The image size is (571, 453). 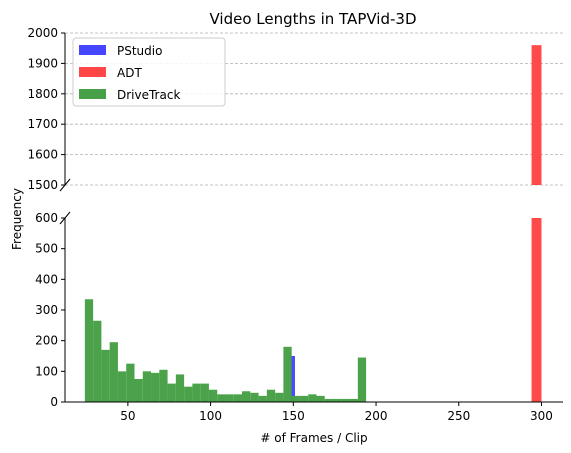 What do you see at coordinates (210, 416) in the screenshot?
I see `x-tick-label: 100` at bounding box center [210, 416].